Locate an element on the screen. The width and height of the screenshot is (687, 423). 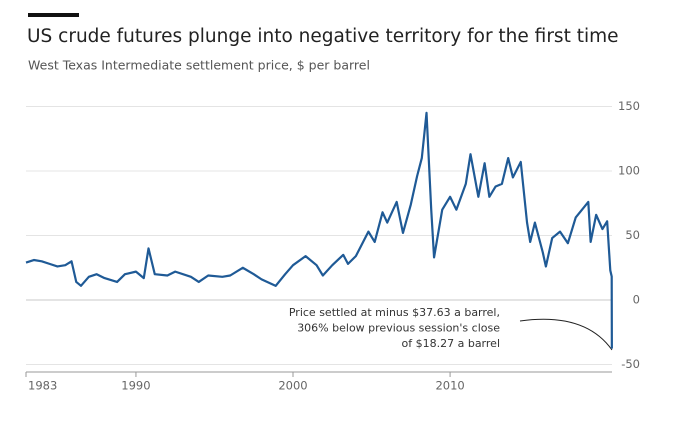
y-tick-label: 150 is located at coordinates (629, 106).